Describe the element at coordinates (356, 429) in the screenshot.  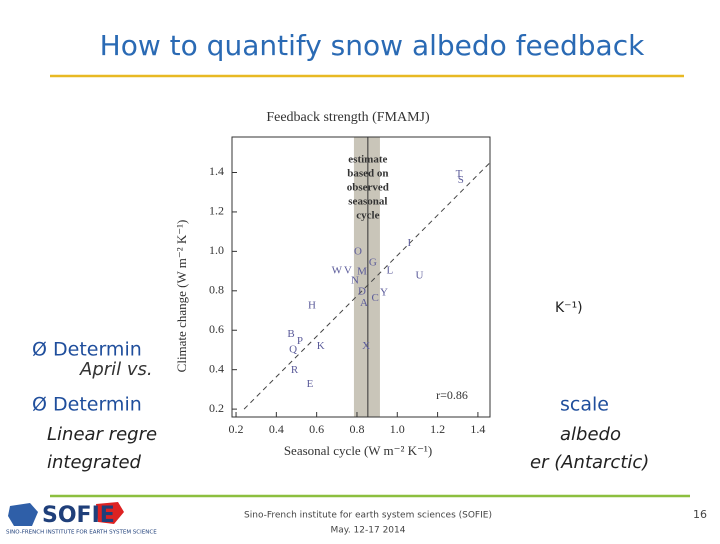
I see `x-tick-label: 0.8` at that location.